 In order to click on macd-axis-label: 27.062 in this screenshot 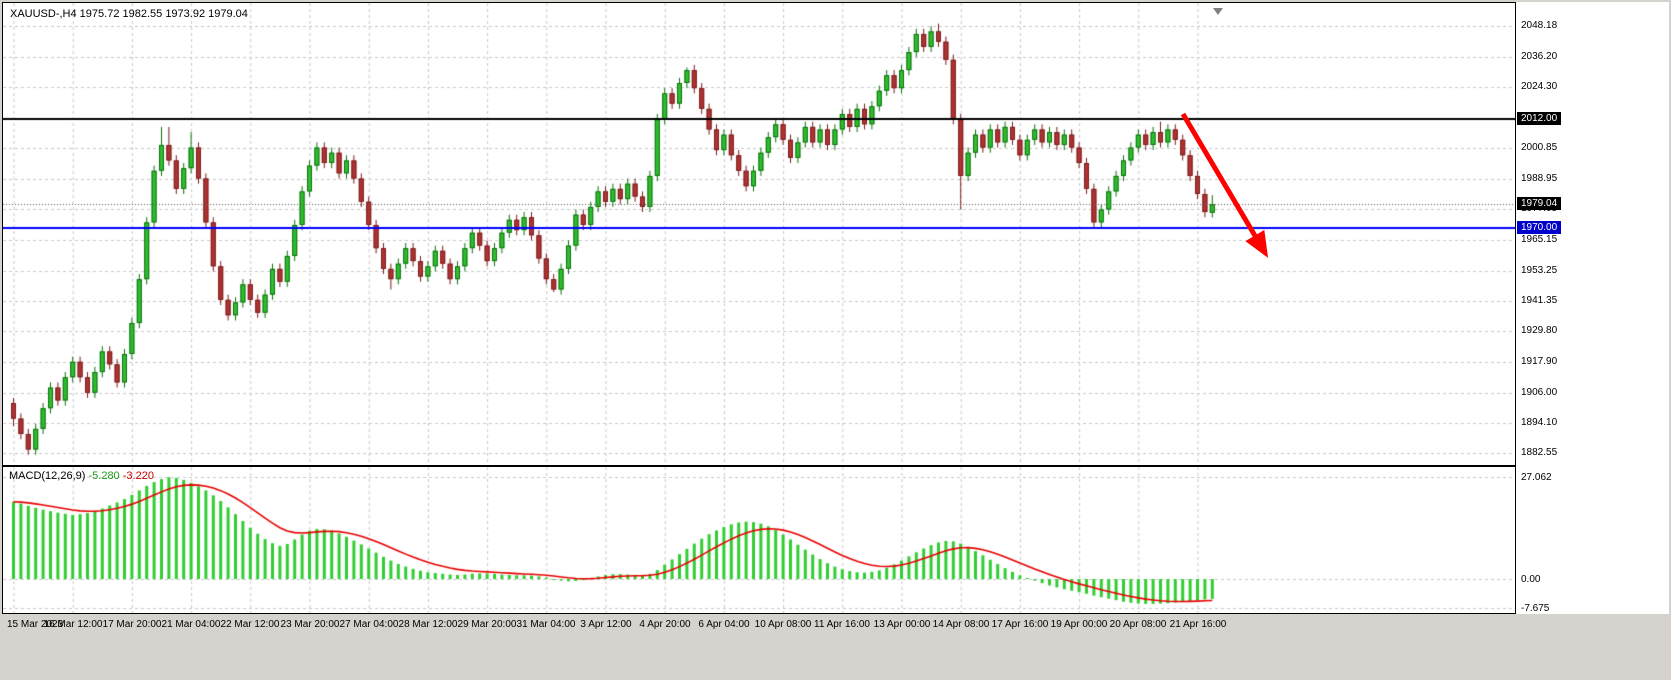, I will do `click(1536, 477)`.